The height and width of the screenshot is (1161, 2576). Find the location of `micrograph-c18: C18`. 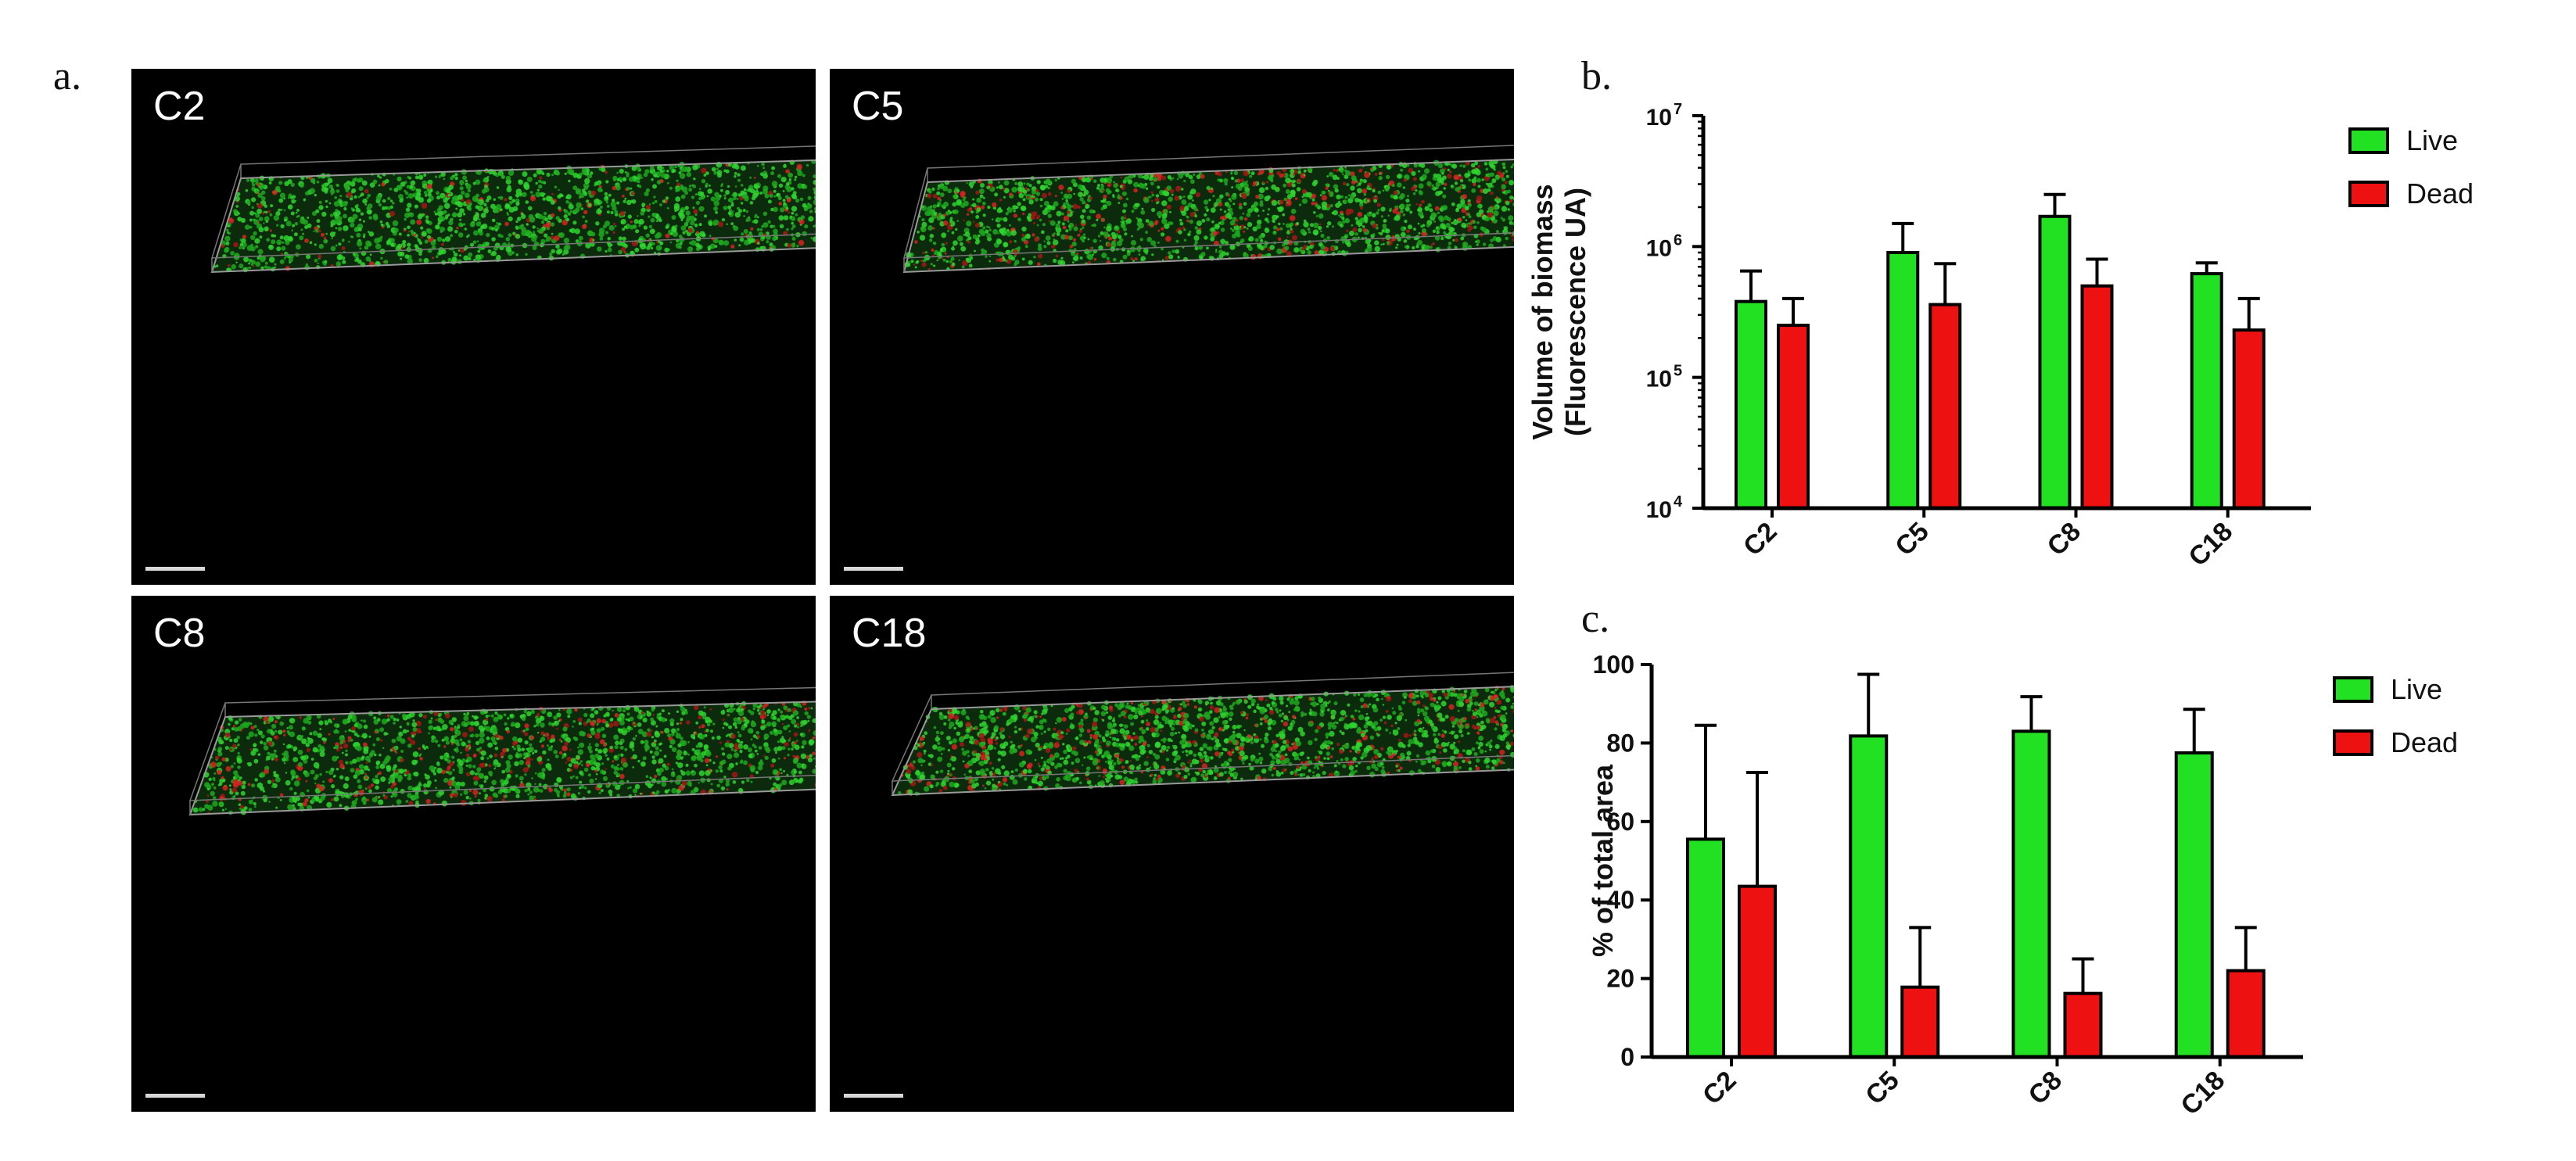

micrograph-c18: C18 is located at coordinates (1172, 854).